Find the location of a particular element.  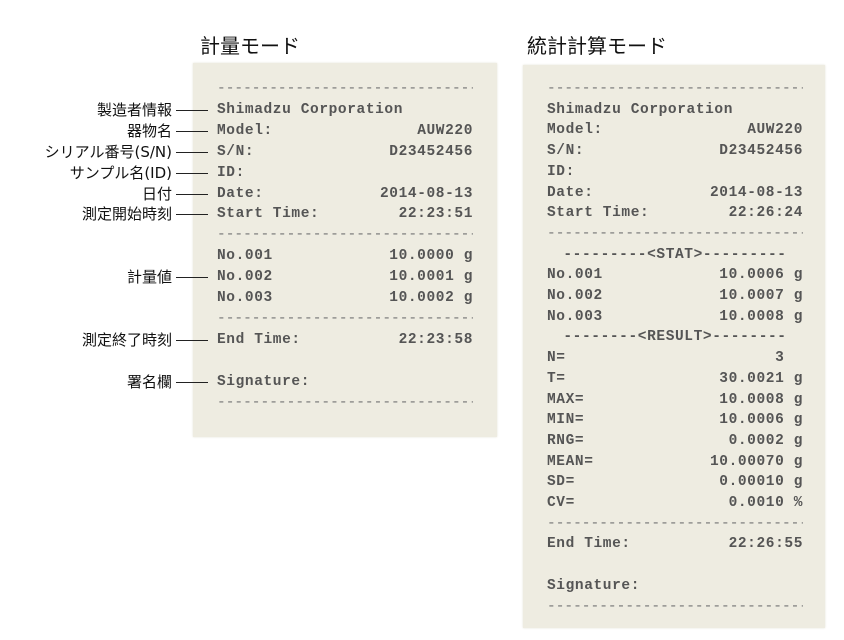

printout-line: No.002 10.0007 g is located at coordinates (675, 296).